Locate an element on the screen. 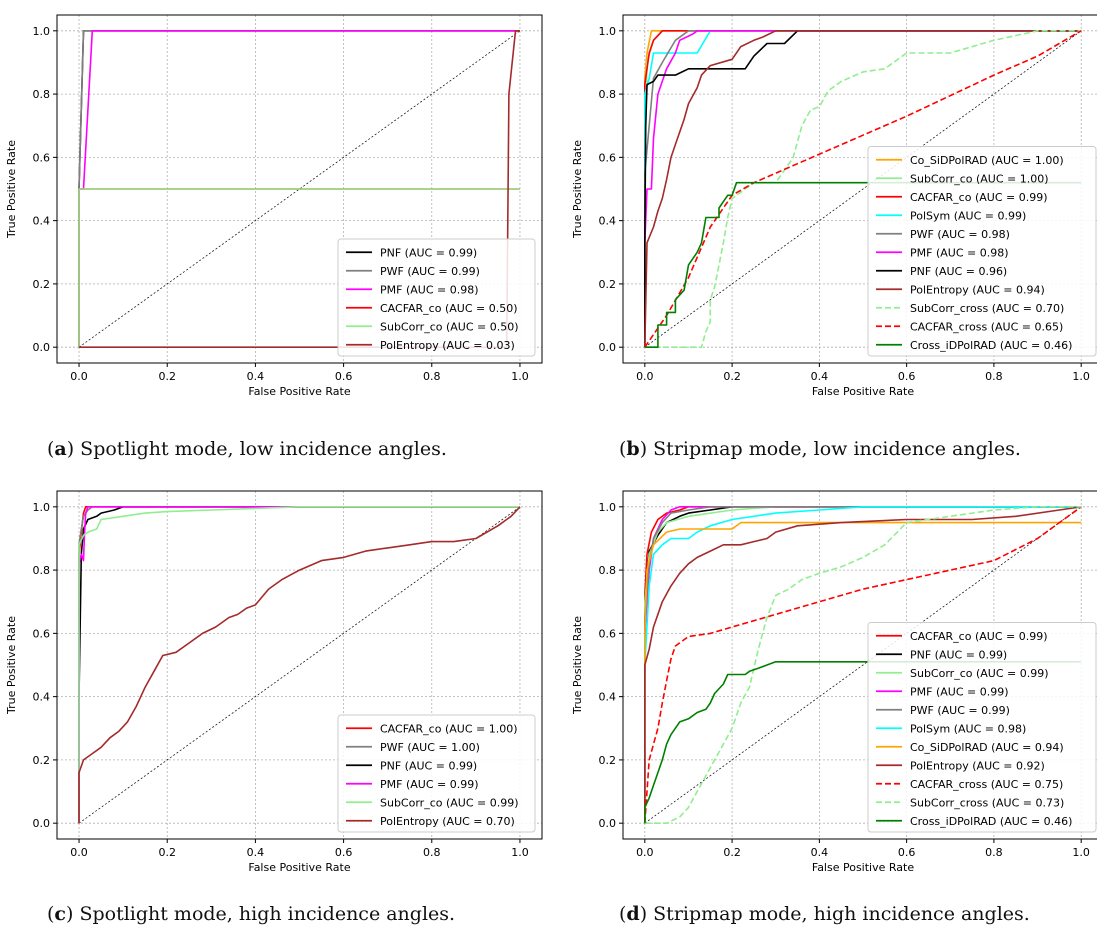 Image resolution: width=1097 pixels, height=936 pixels. caption-b: (b) Stripmap mode, low incidence angles. is located at coordinates (820, 449).